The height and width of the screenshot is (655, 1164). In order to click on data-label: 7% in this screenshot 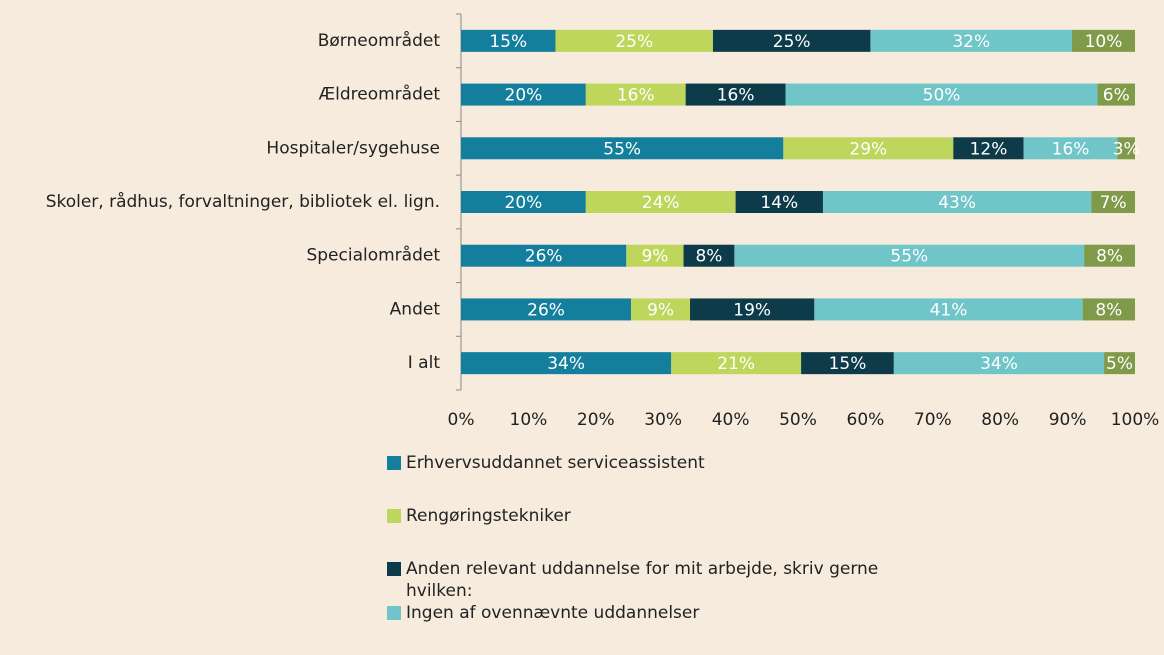, I will do `click(1113, 203)`.